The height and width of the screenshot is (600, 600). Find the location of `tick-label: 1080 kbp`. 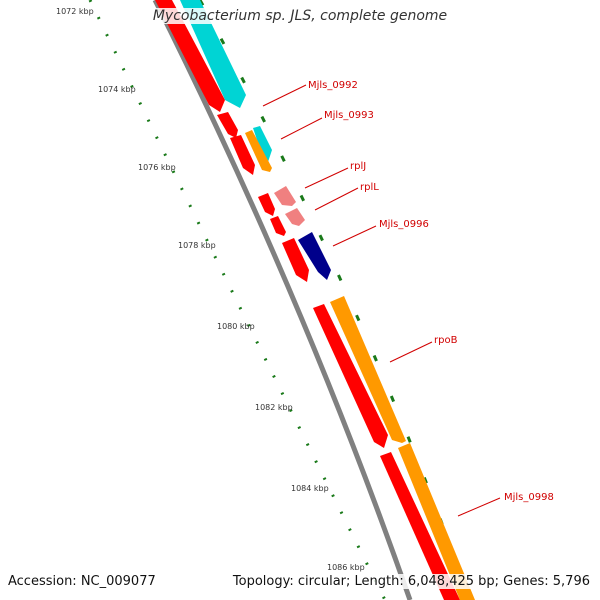

tick-label: 1080 kbp is located at coordinates (236, 326).